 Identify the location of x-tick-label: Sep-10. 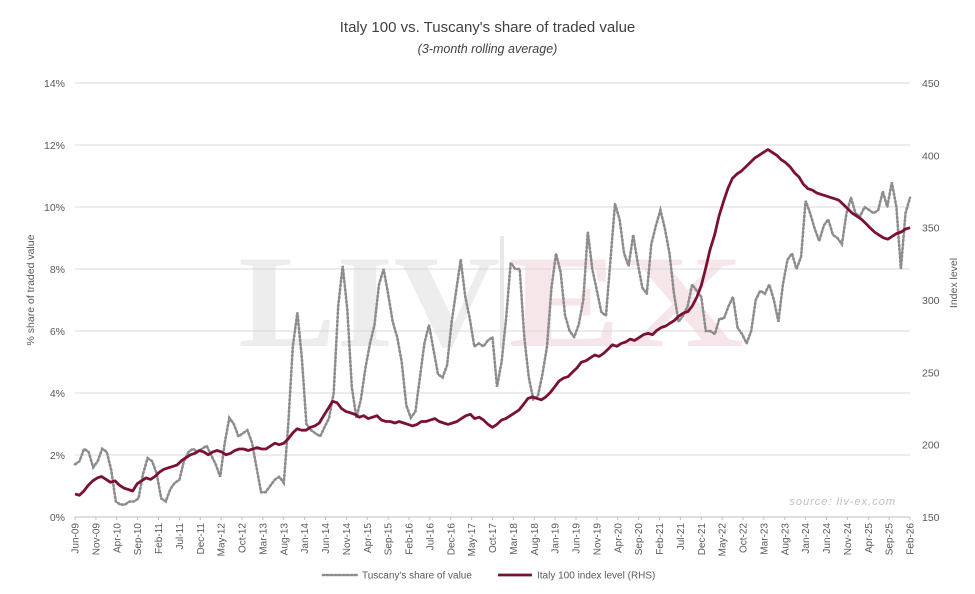
(138, 539).